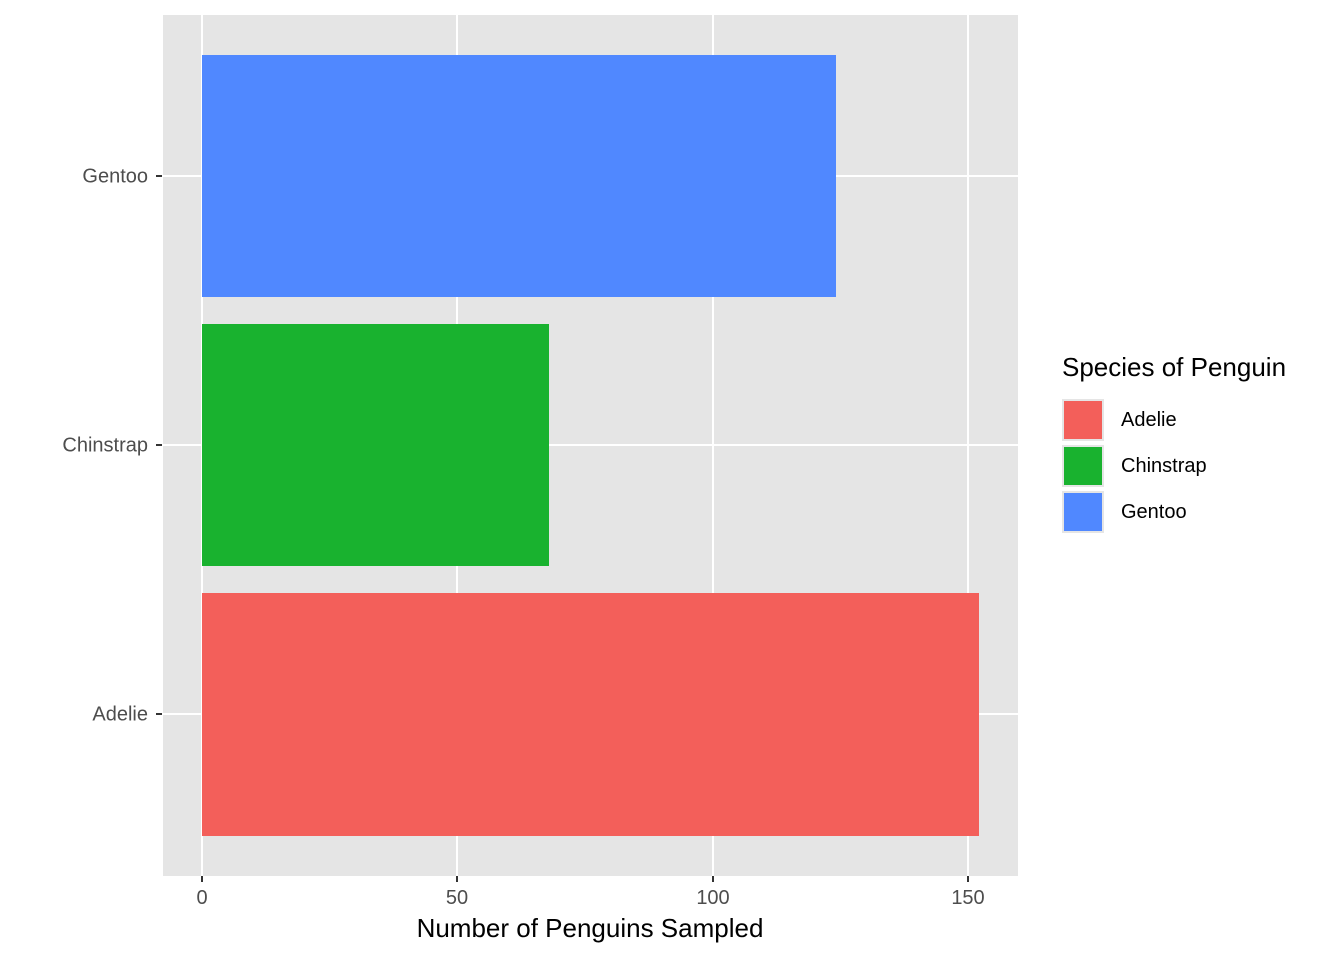  Describe the element at coordinates (159, 445) in the screenshot. I see `y-tick-chinstrap` at that location.